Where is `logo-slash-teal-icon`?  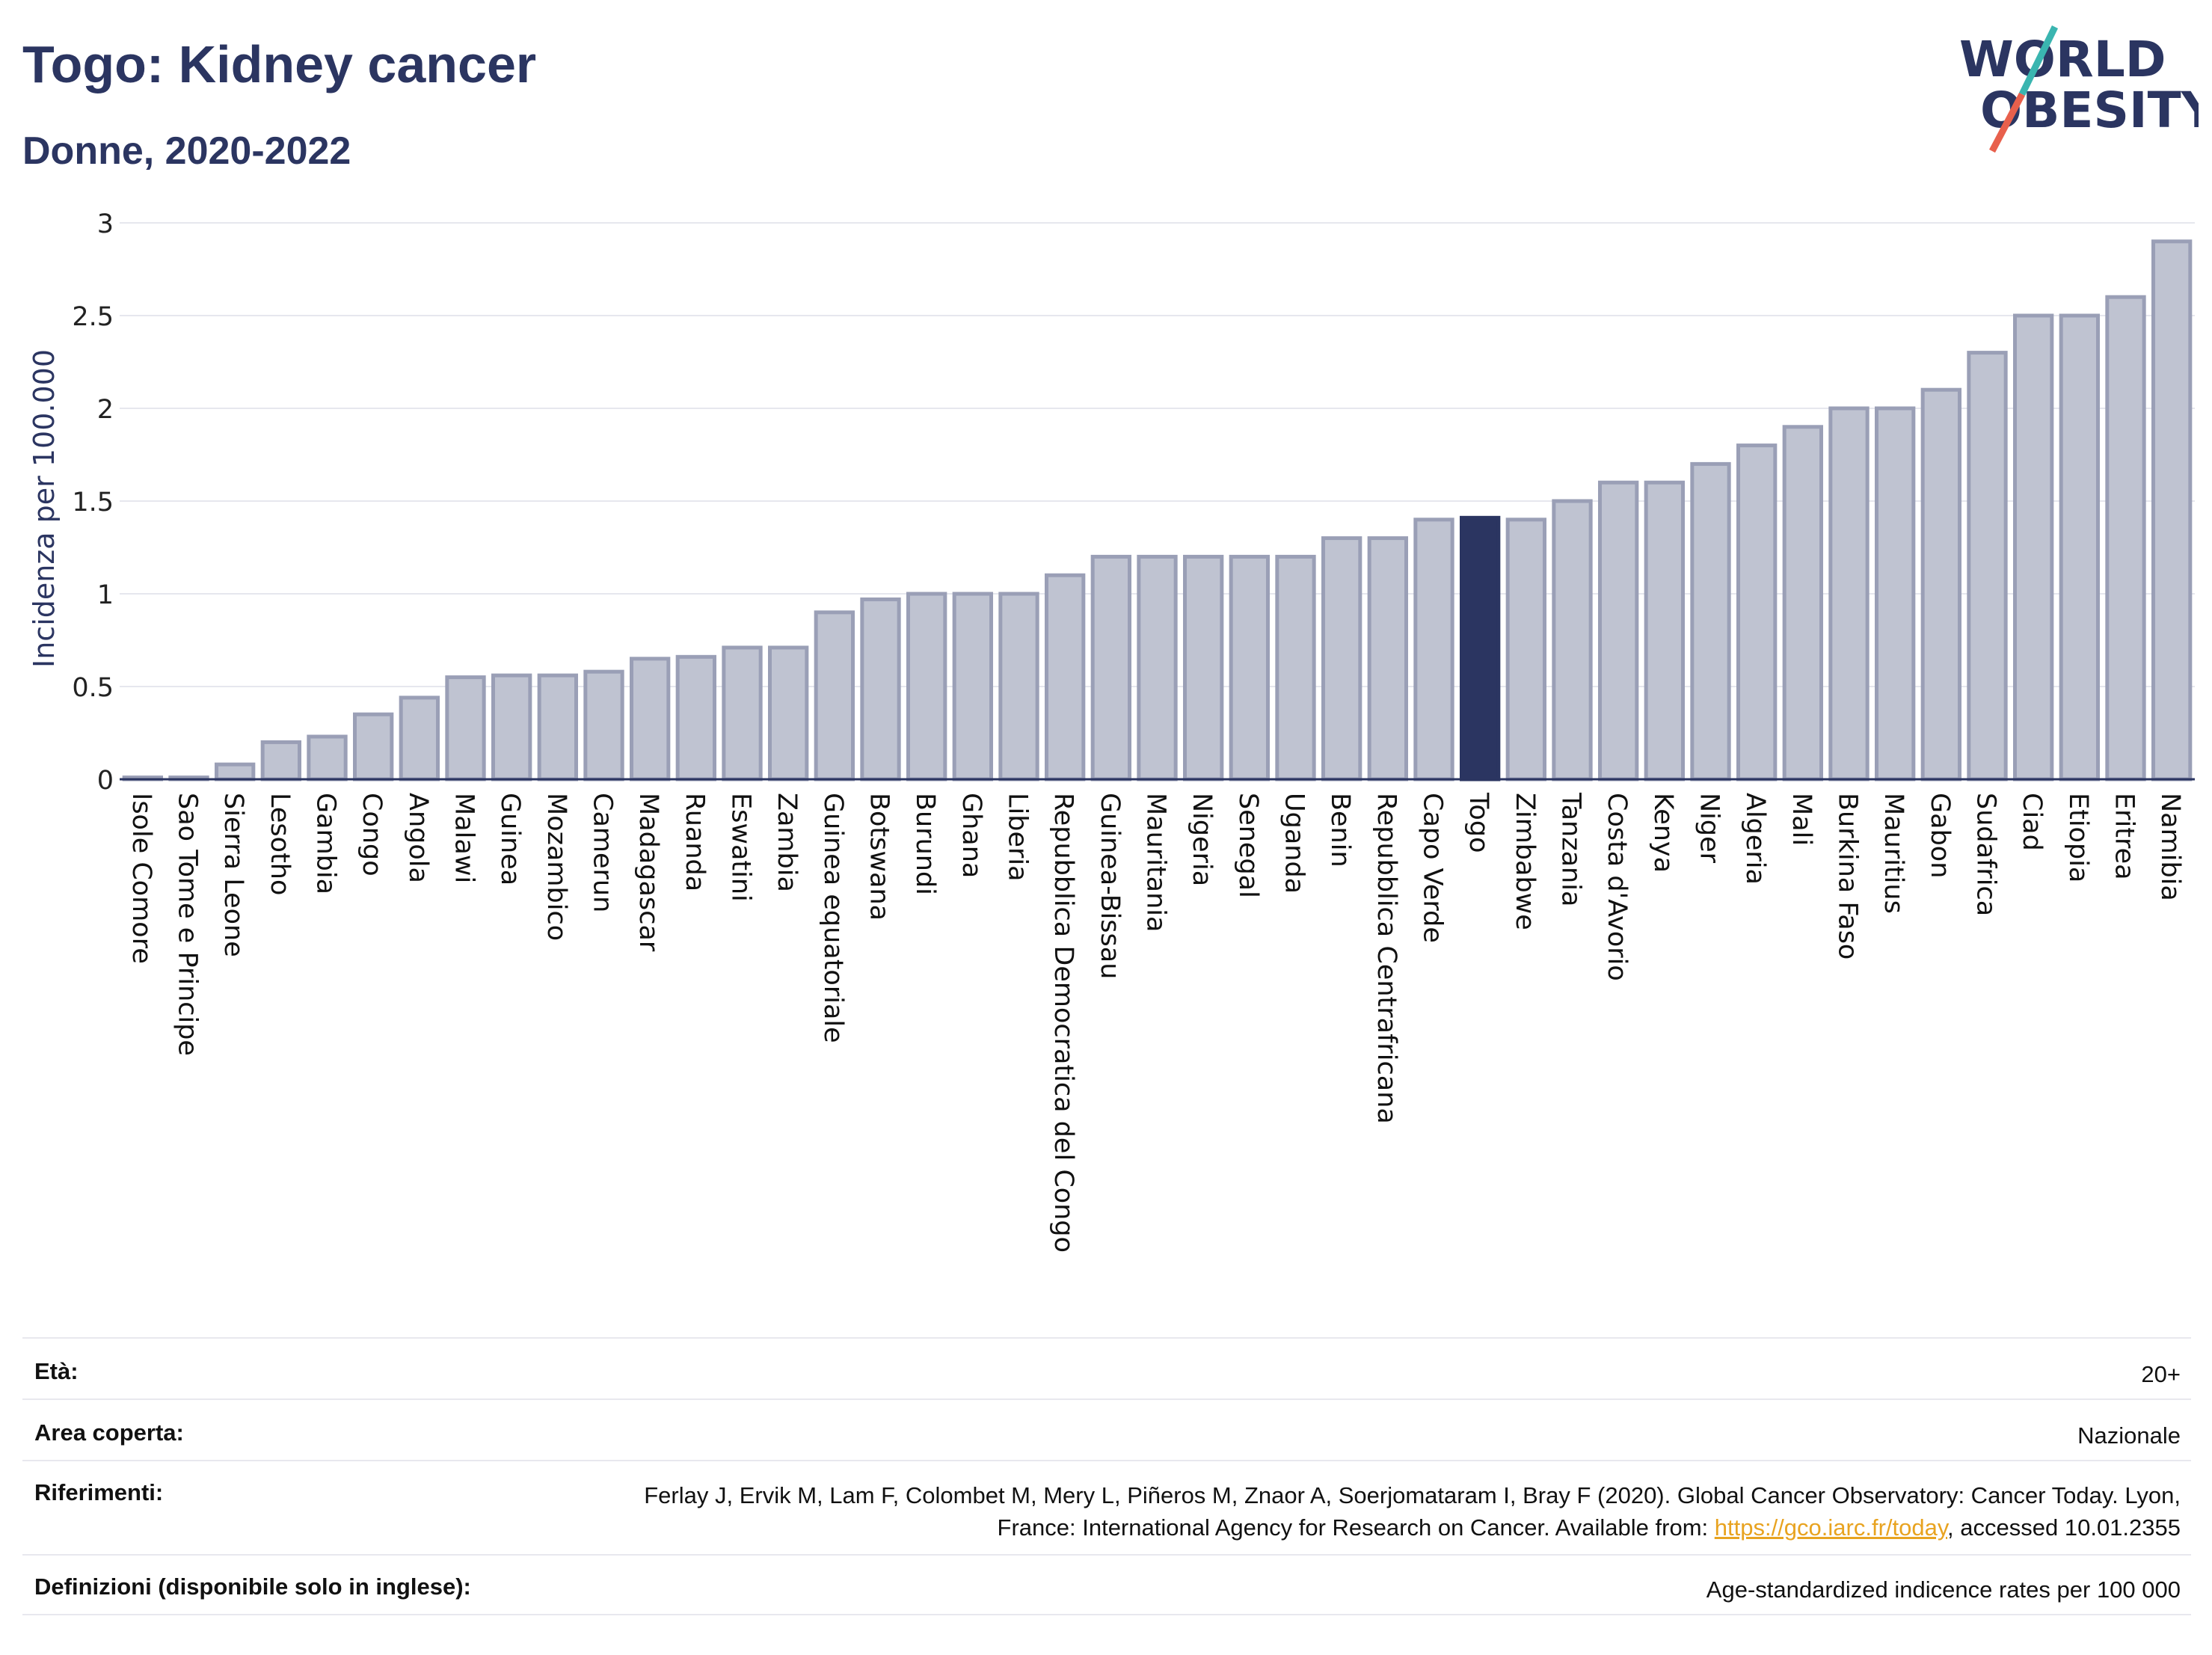 logo-slash-teal-icon is located at coordinates (2038, 60).